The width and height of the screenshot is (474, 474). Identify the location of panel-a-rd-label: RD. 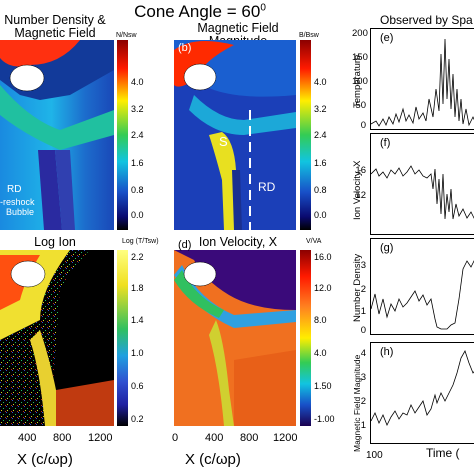
(14, 189).